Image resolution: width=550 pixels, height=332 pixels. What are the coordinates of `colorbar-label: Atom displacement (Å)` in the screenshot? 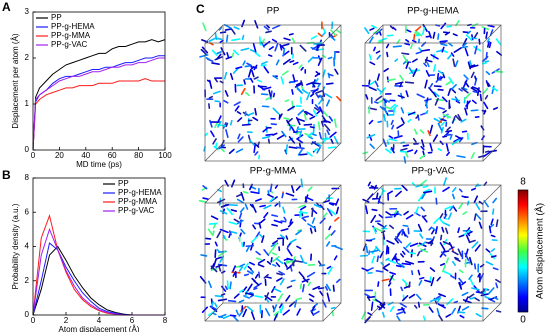 It's located at (540, 251).